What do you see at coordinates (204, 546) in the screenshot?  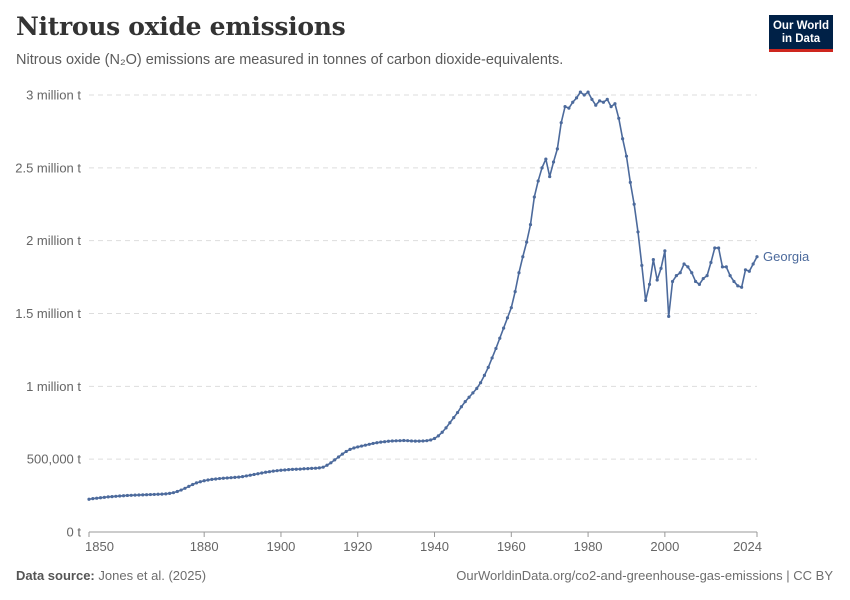 I see `x-tick-label-1: 1880` at bounding box center [204, 546].